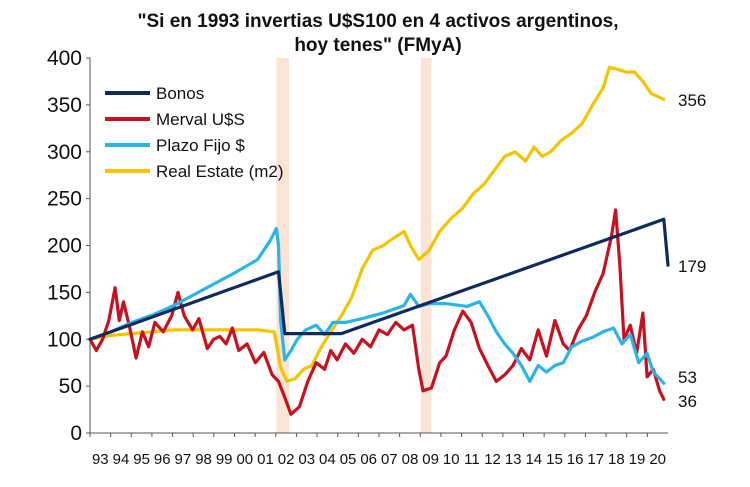 This screenshot has width=750, height=487. What do you see at coordinates (203, 459) in the screenshot?
I see `x-tick-label: 98` at bounding box center [203, 459].